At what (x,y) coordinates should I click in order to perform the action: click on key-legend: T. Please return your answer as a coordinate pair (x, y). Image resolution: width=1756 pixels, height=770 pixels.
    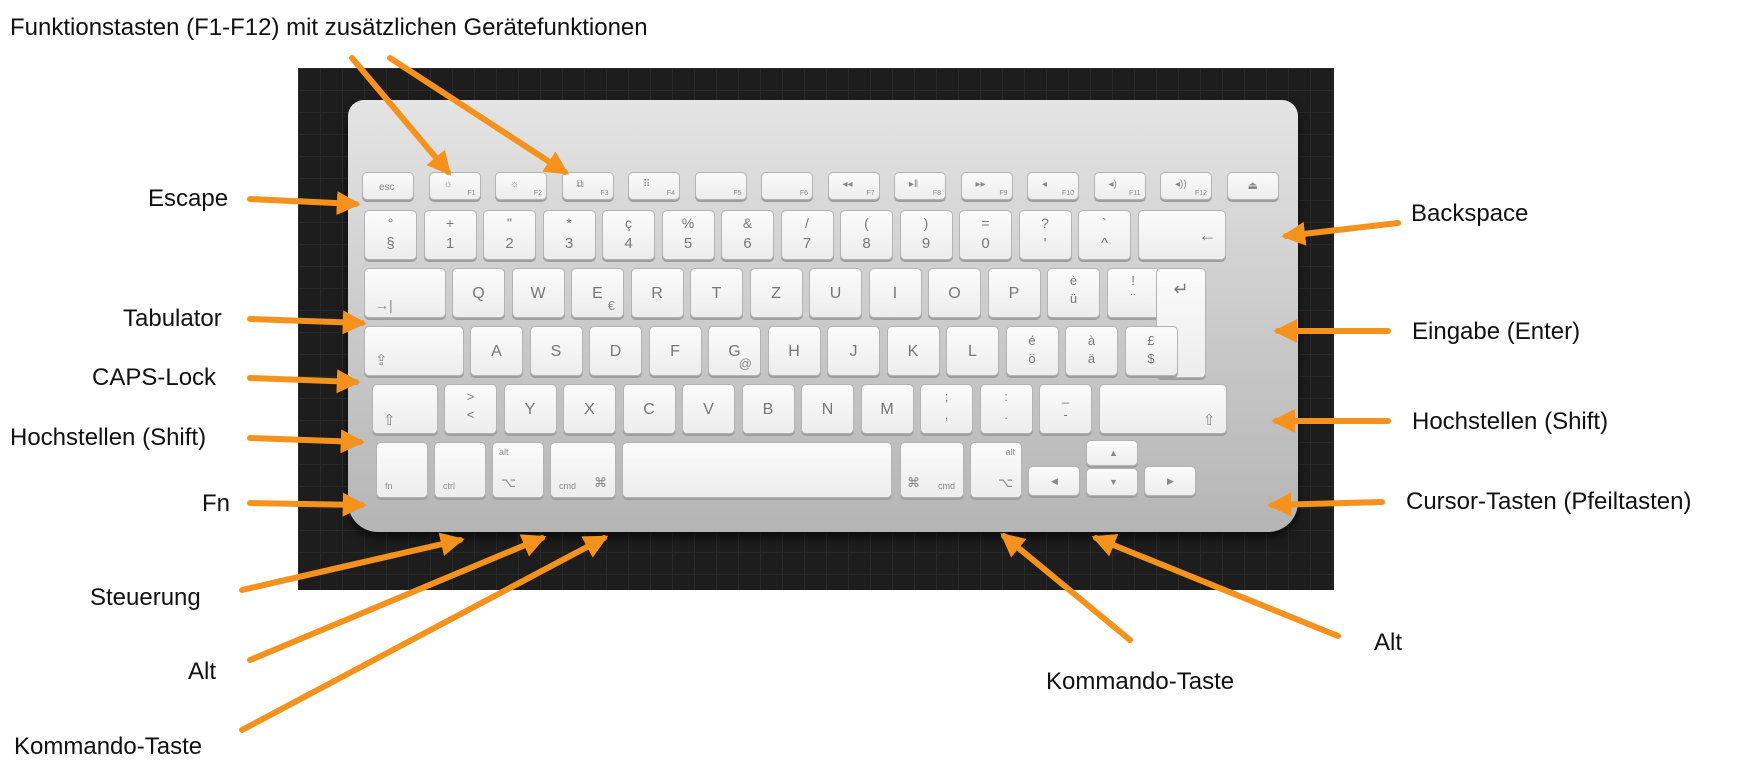
    Looking at the image, I should click on (716, 293).